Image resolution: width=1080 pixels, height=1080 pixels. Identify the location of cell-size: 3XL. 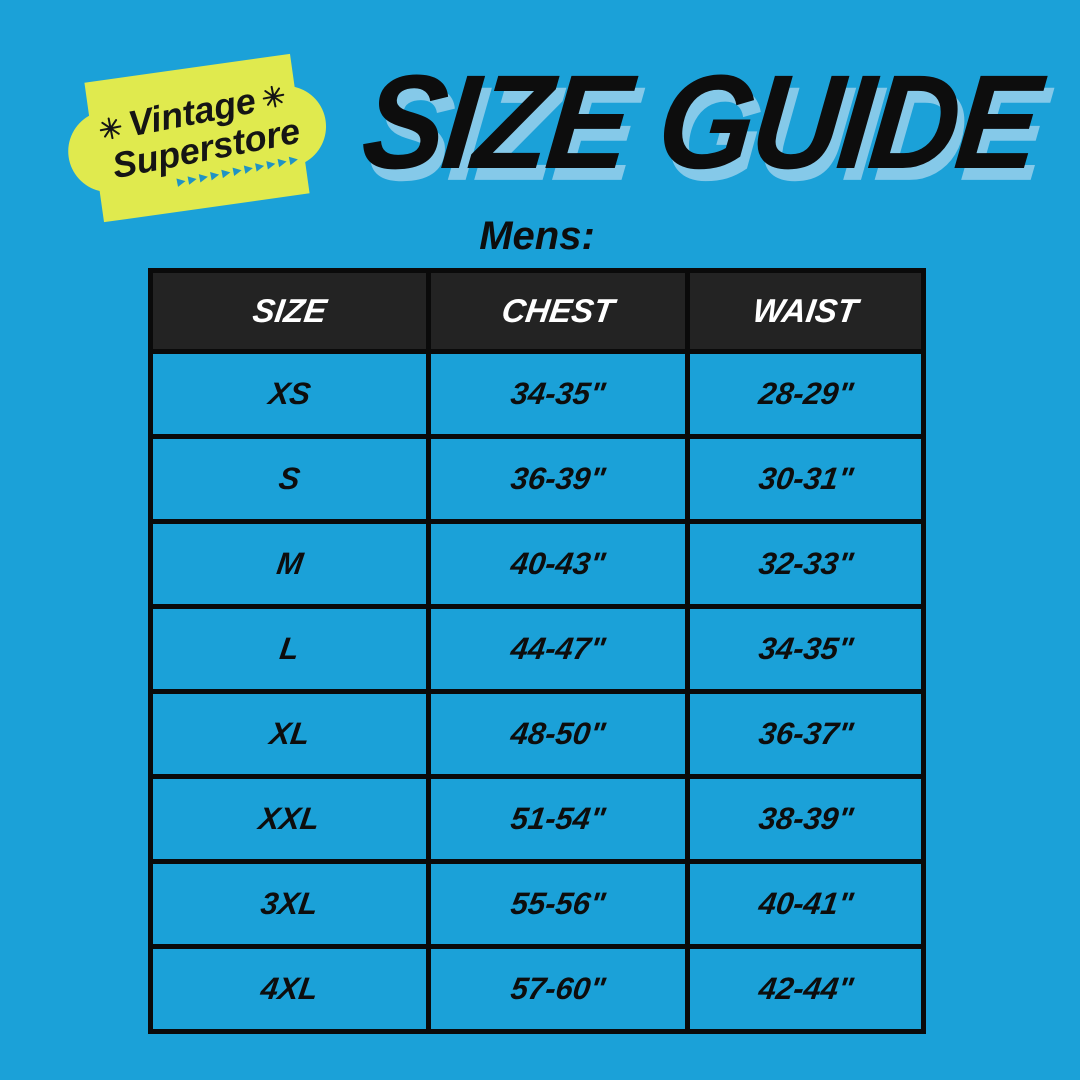
(289, 904).